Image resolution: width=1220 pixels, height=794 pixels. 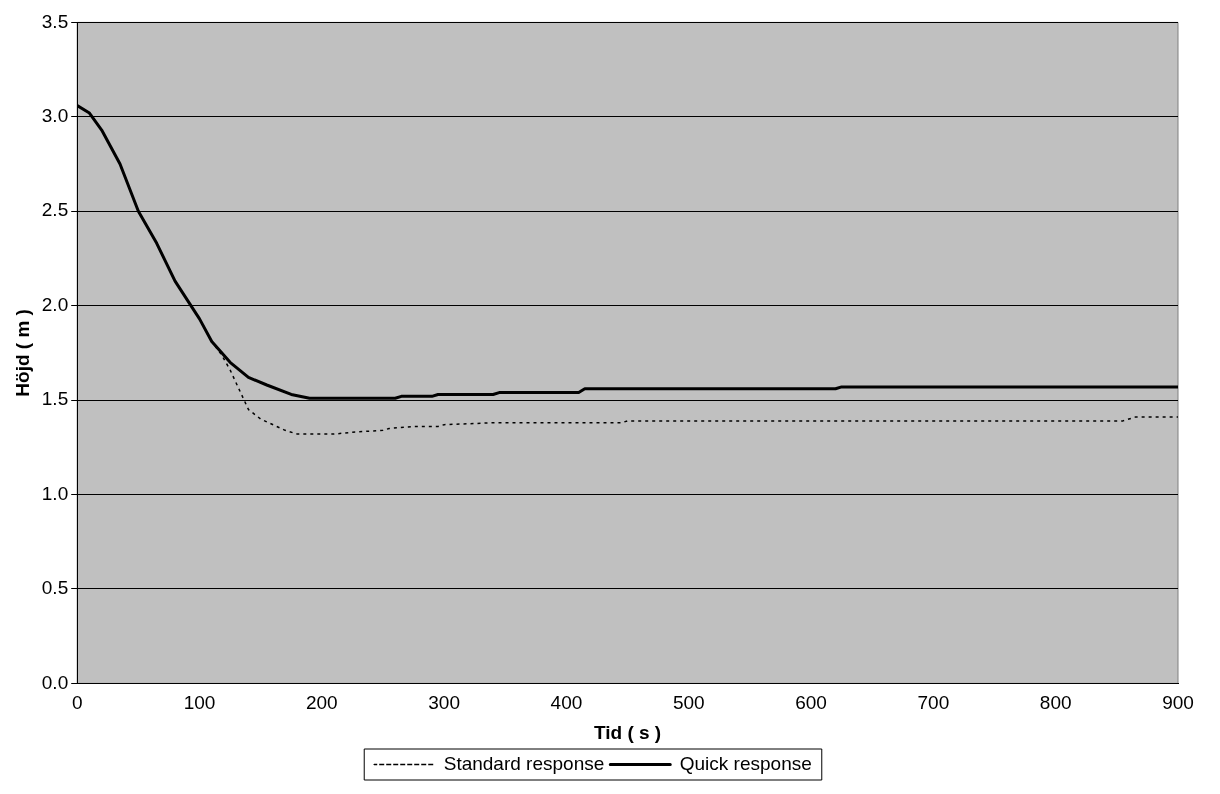 What do you see at coordinates (199, 703) in the screenshot?
I see `x-tick-label: 100` at bounding box center [199, 703].